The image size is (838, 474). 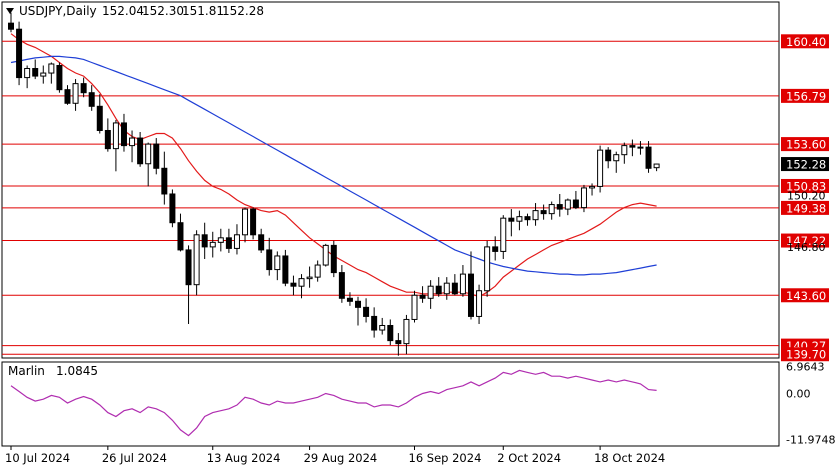 What do you see at coordinates (77, 371) in the screenshot?
I see `indicator-value: 1.0845` at bounding box center [77, 371].